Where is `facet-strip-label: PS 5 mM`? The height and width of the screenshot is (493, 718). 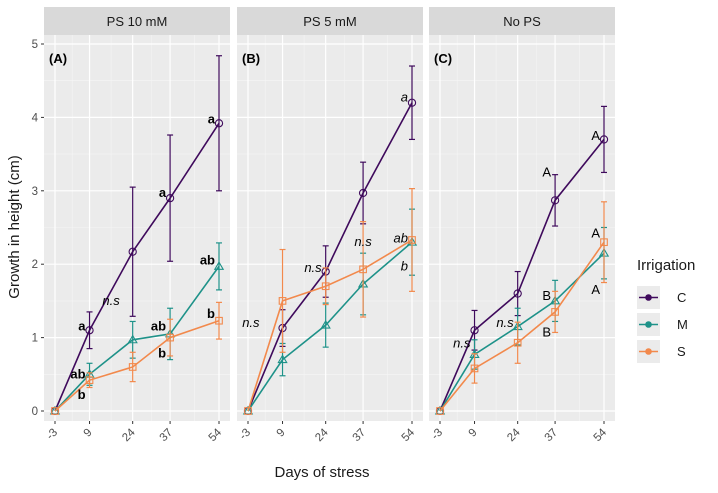
facet-strip-label: PS 5 mM is located at coordinates (329, 21).